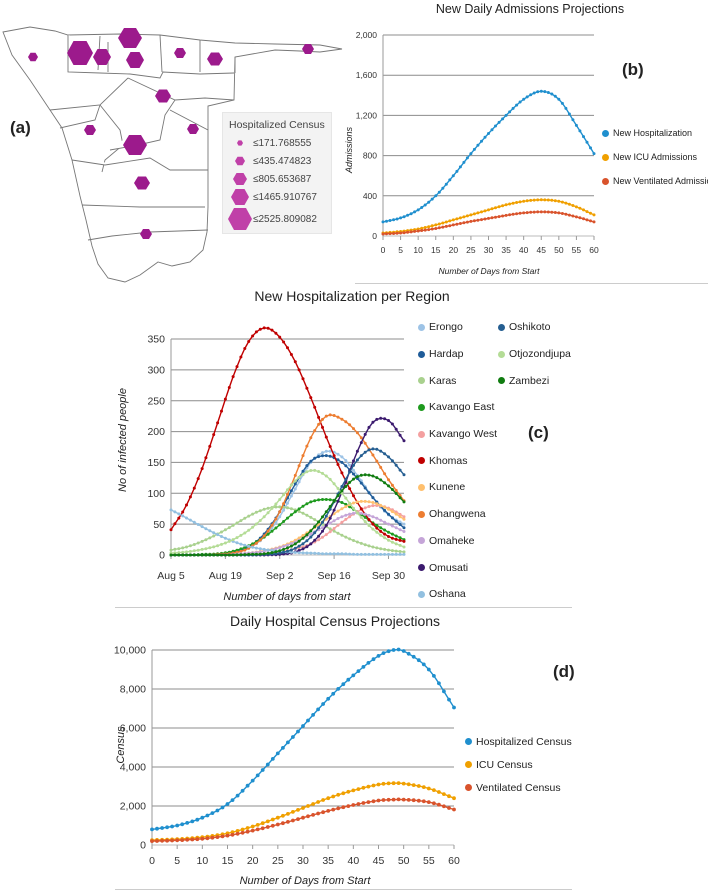 The height and width of the screenshot is (892, 708). What do you see at coordinates (287, 529) in the screenshot?
I see `series-karas` at bounding box center [287, 529].